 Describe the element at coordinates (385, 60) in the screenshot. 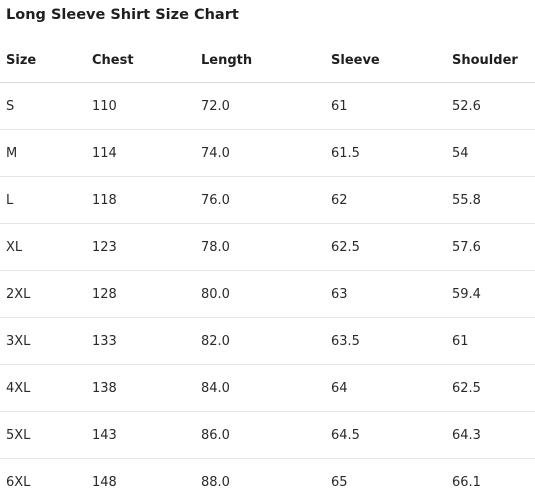

I see `header-sleeve: Sleeve` at that location.